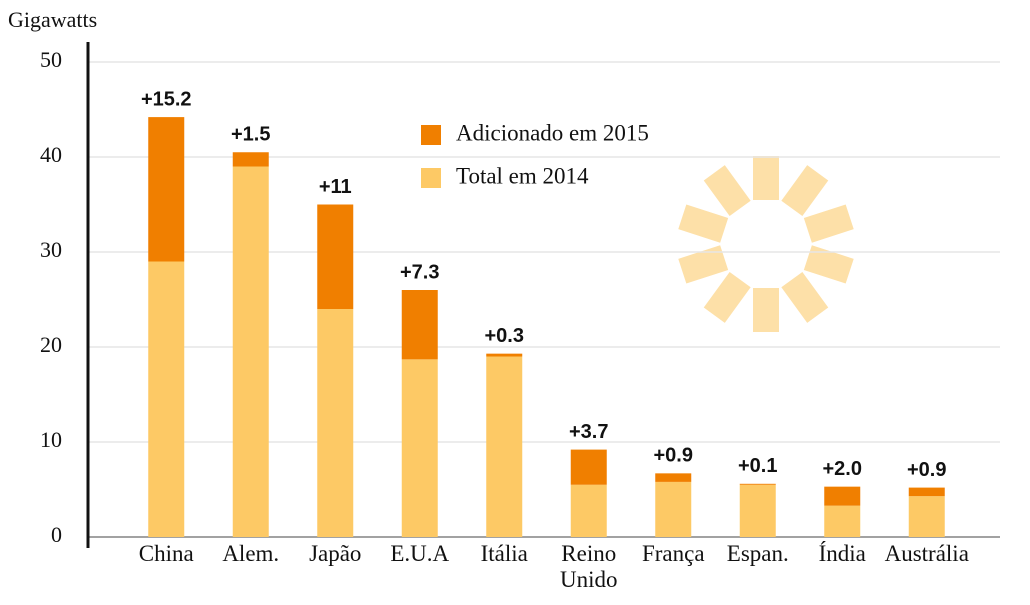 This screenshot has width=1030, height=605. I want to click on x-tick-label: Japão, so click(335, 553).